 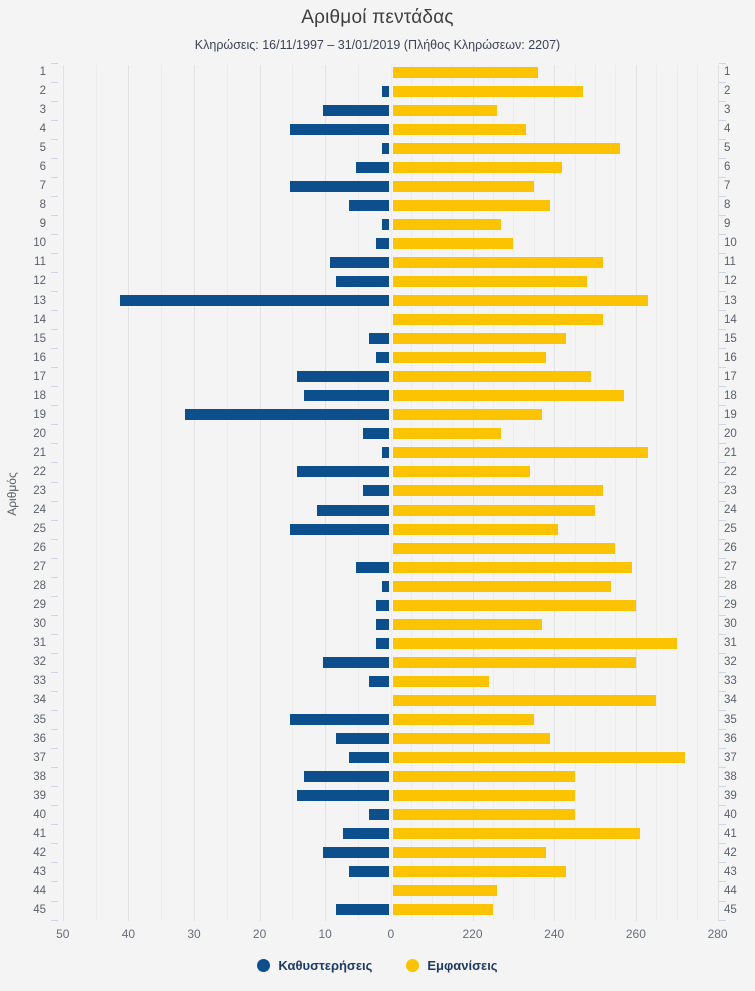 What do you see at coordinates (730, 738) in the screenshot?
I see `category-label-right: 36` at bounding box center [730, 738].